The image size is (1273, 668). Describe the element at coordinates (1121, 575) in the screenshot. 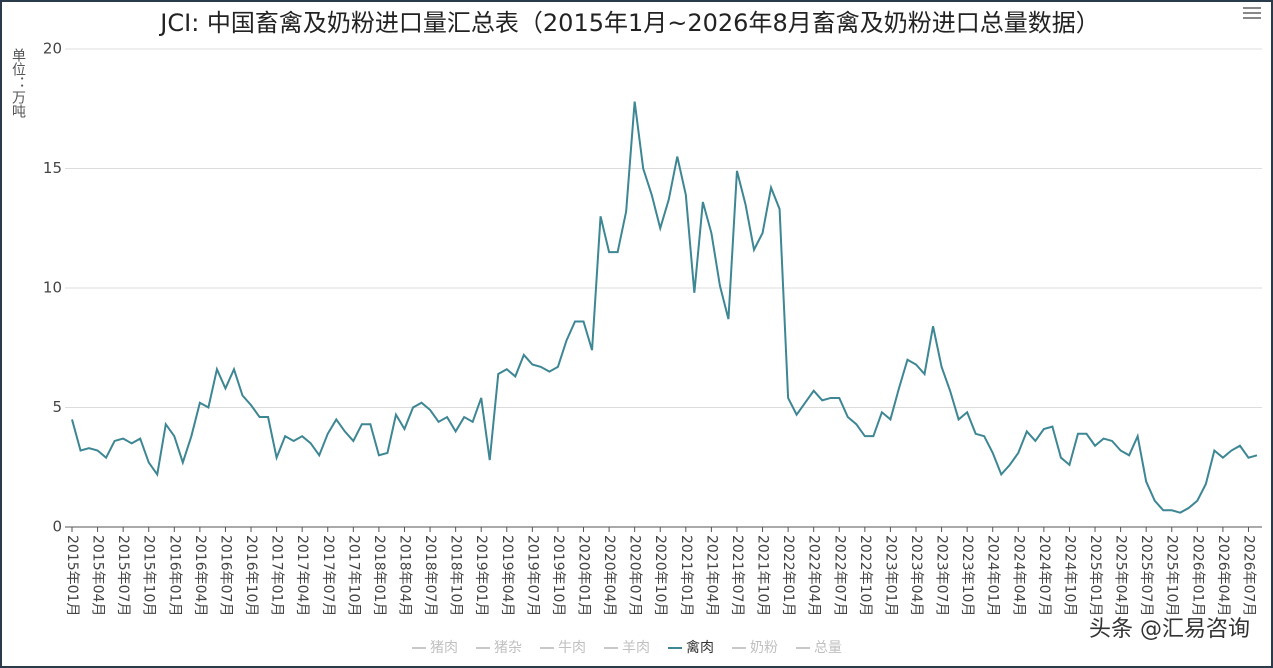

I see `x-tick-label: 2025年04月` at that location.